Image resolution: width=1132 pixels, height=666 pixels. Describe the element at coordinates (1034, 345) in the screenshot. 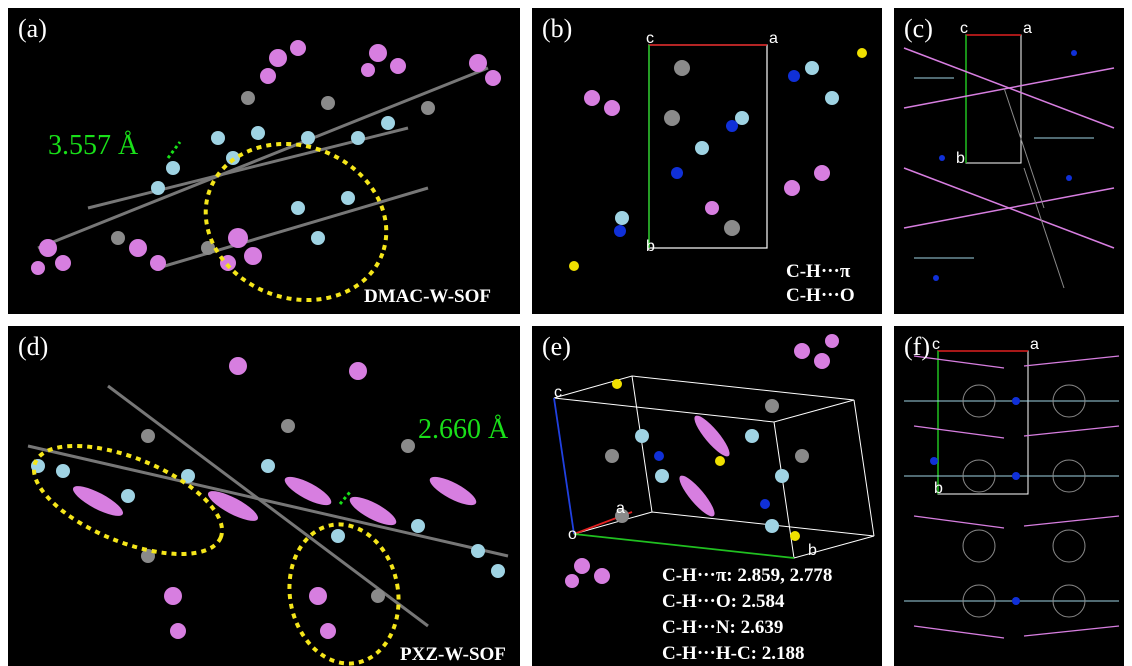

I see `axis-label-a-f: a` at that location.